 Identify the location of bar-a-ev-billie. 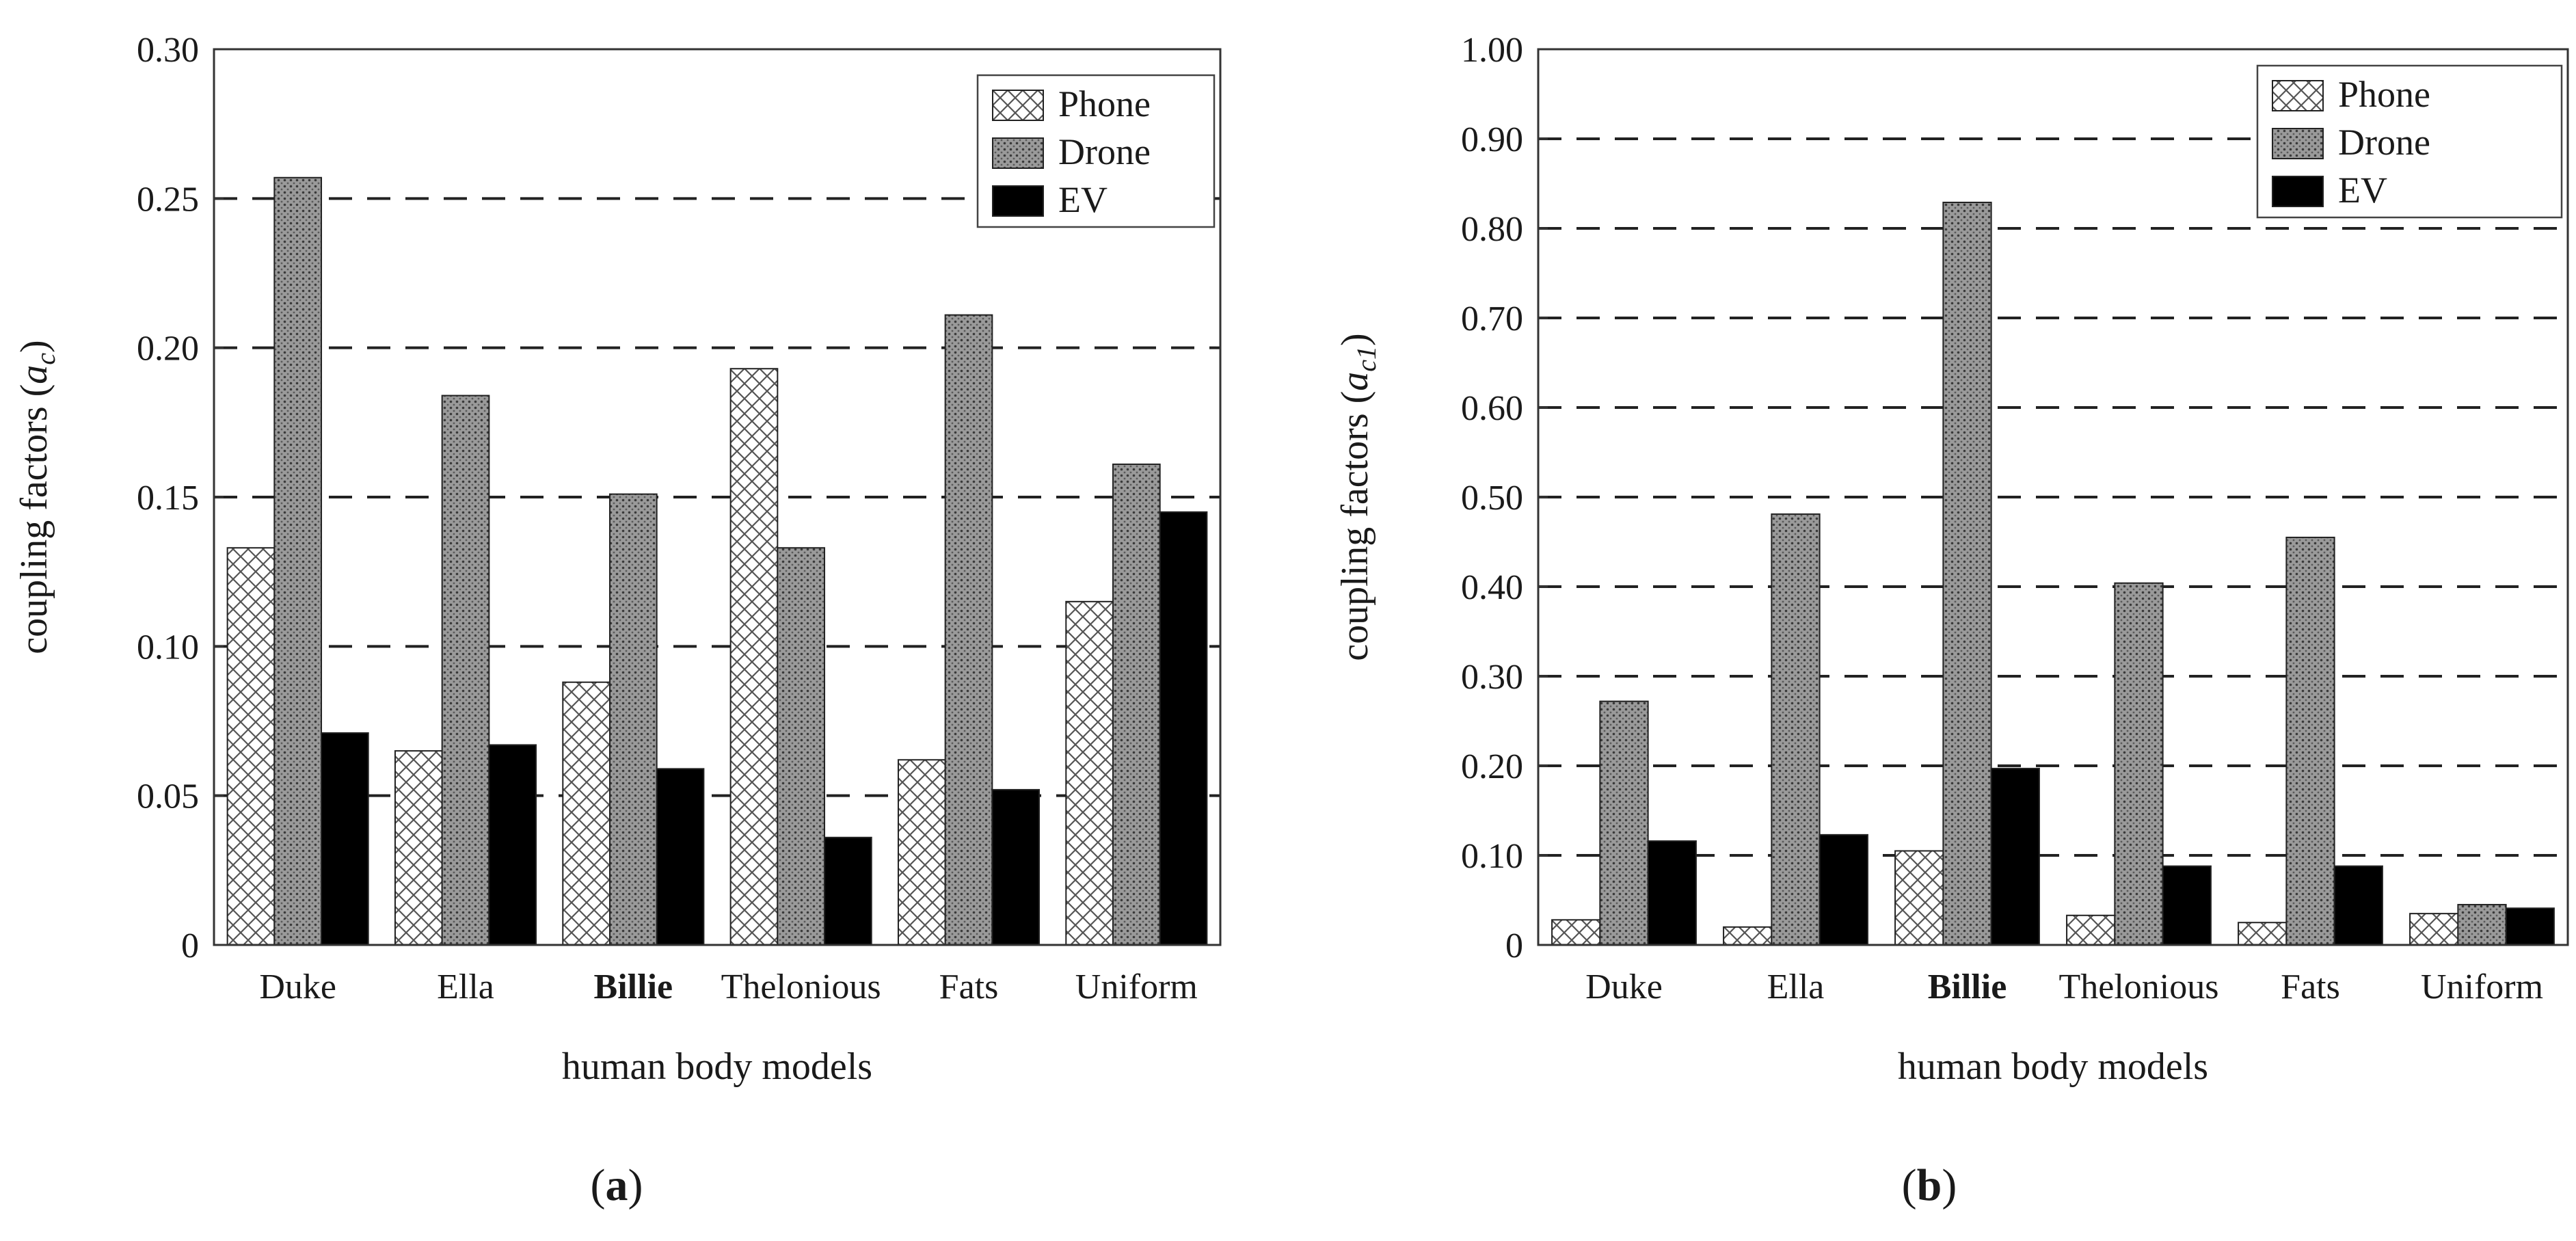
(680, 857).